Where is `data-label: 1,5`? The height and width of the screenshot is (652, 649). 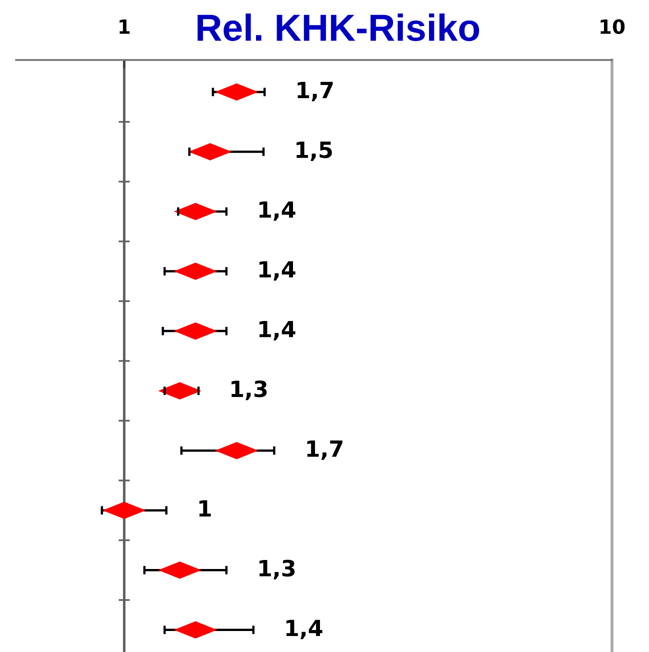 data-label: 1,5 is located at coordinates (314, 152).